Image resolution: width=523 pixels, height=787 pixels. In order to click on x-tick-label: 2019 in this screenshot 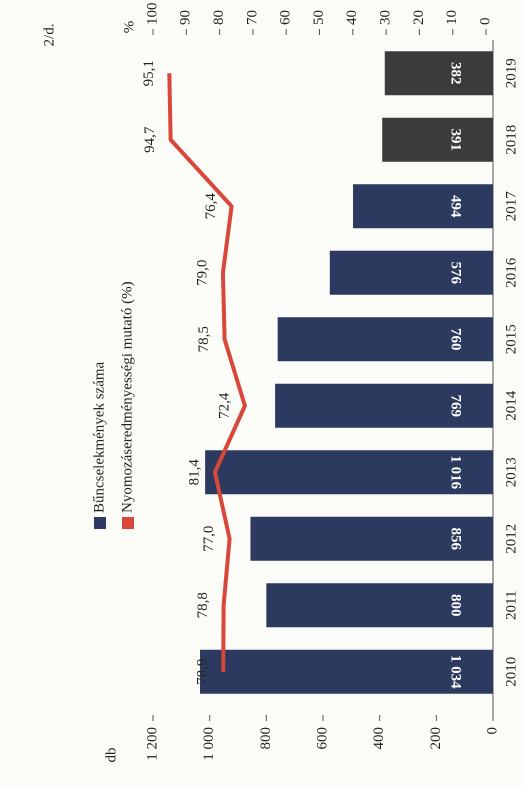, I will do `click(511, 73)`.